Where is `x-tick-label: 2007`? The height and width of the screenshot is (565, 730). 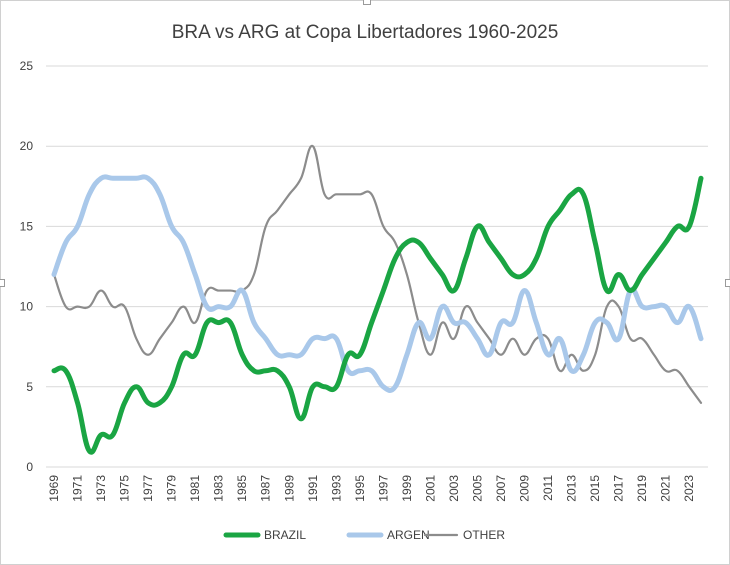 x-tick-label: 2007 is located at coordinates (501, 488).